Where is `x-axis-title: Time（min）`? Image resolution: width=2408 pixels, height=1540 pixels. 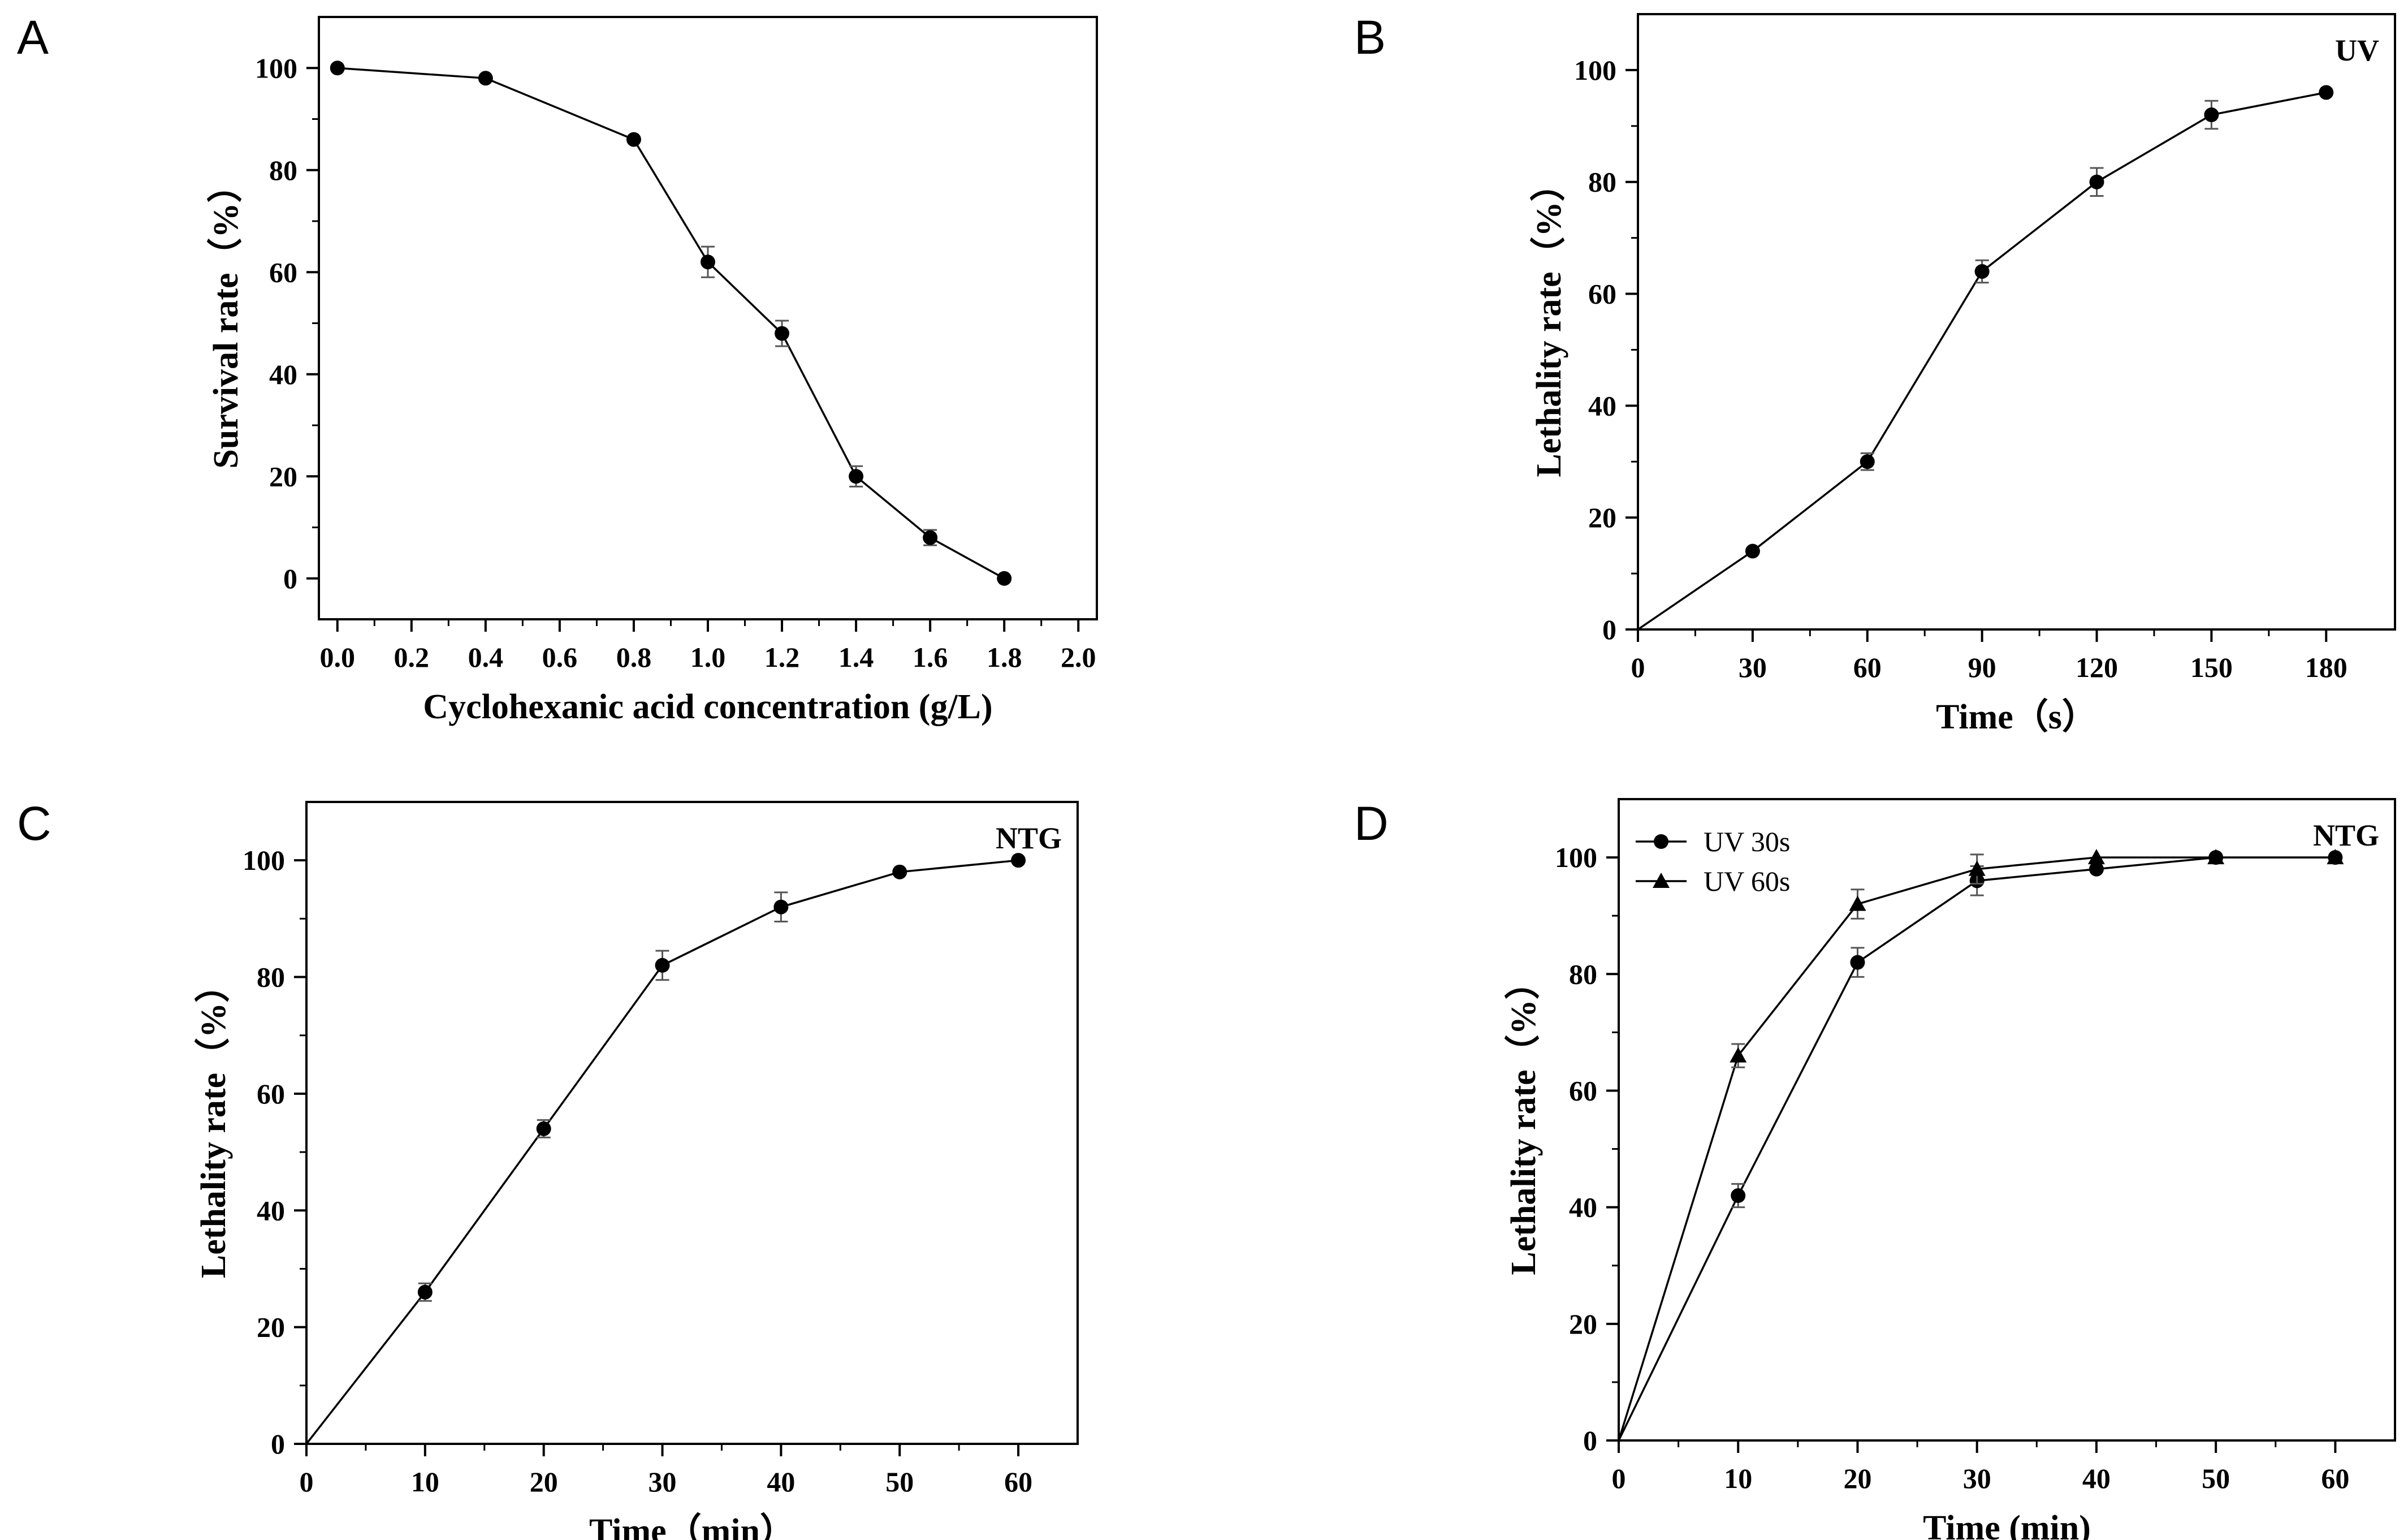 x-axis-title: Time（min） is located at coordinates (692, 1525).